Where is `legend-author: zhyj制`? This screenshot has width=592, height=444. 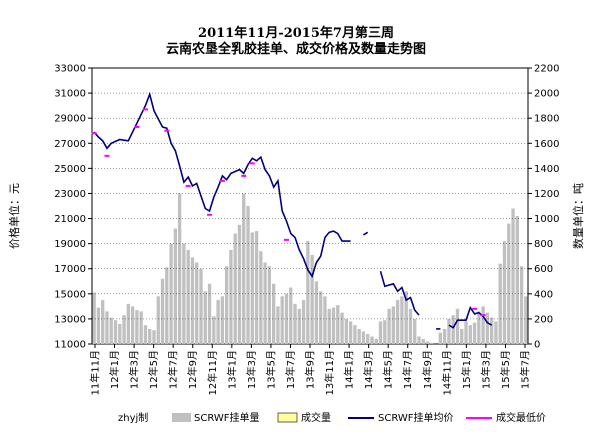 legend-author: zhyj制 is located at coordinates (133, 417).